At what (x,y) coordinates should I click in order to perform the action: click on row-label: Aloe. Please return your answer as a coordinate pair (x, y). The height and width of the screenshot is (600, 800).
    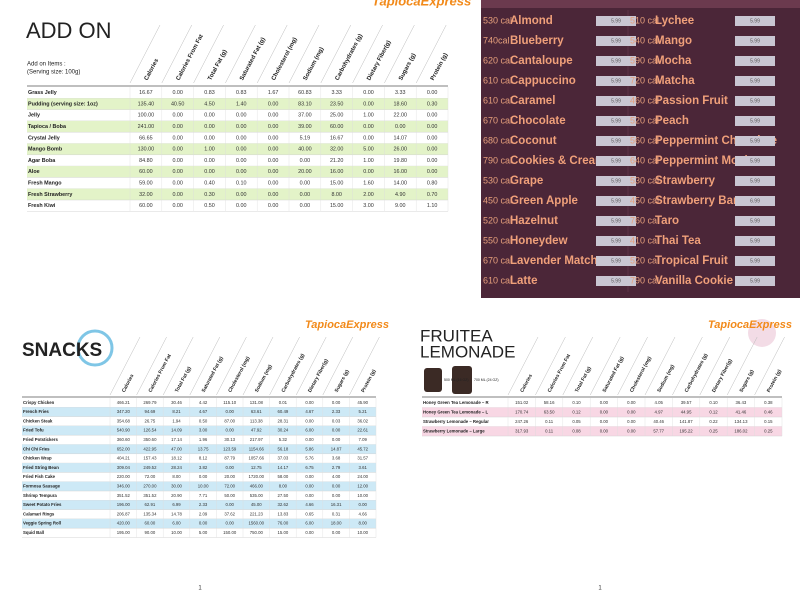
    Looking at the image, I should click on (34, 172).